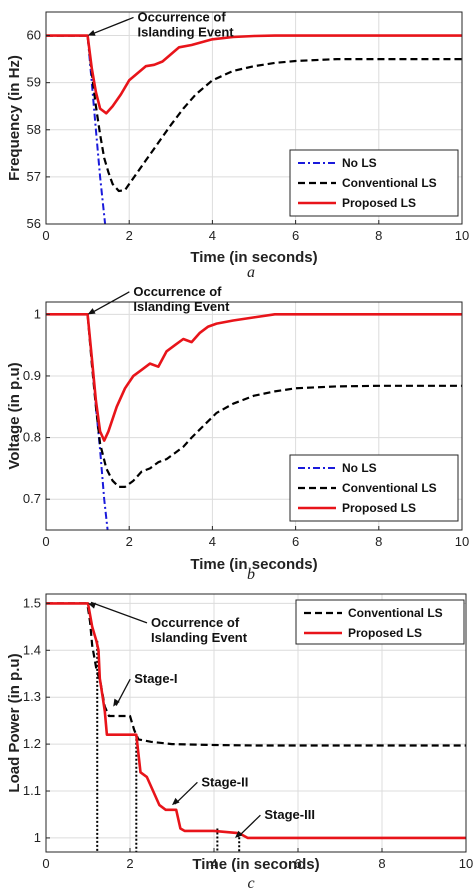 The height and width of the screenshot is (891, 474). I want to click on panel-caption: a, so click(251, 272).